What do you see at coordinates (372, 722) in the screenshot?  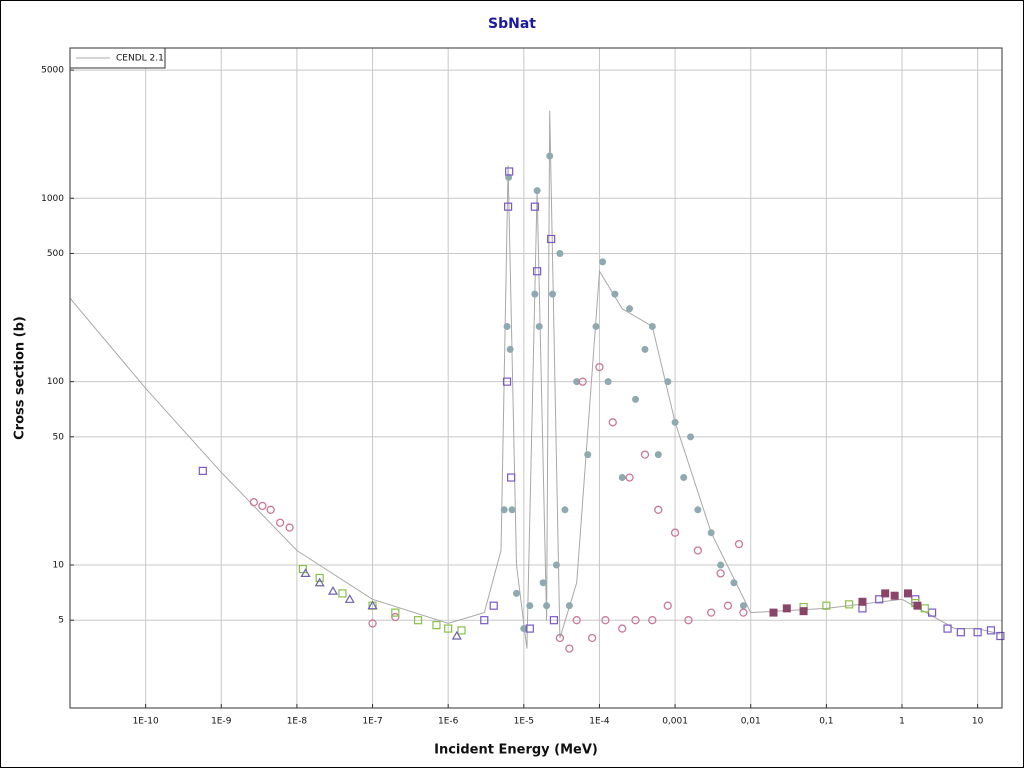 I see `x-tick-label: 1E-7` at bounding box center [372, 722].